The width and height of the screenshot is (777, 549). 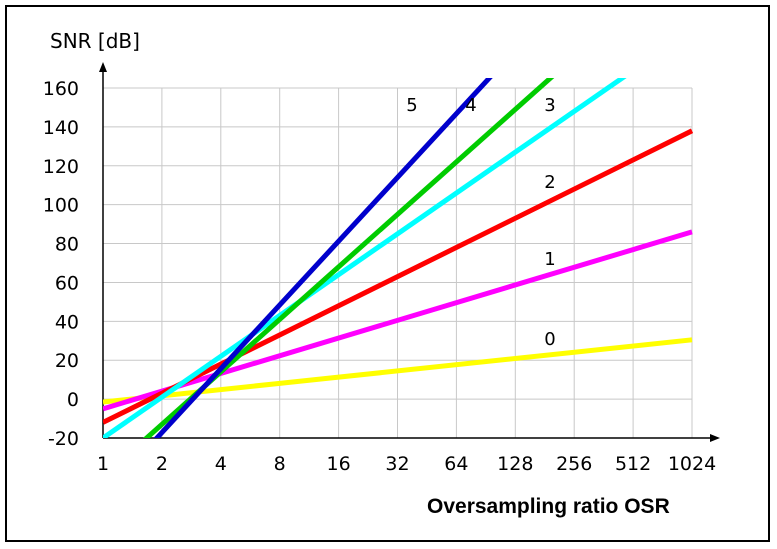 I want to click on y-tick-label: 120, so click(x=61, y=167).